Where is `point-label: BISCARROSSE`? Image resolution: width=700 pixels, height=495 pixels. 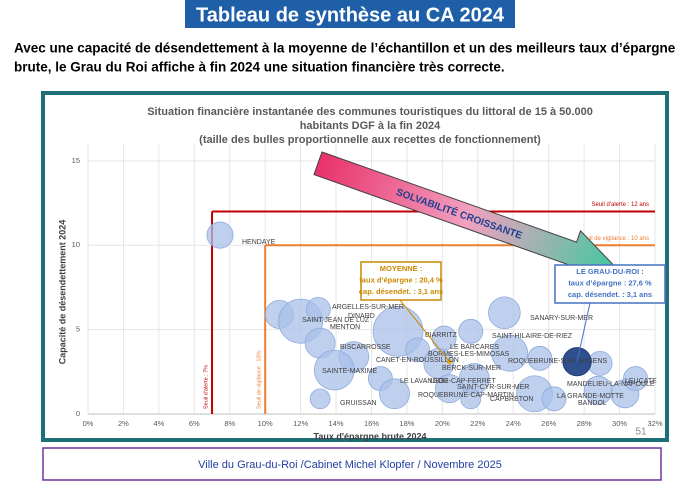
point-label: BISCARROSSE is located at coordinates (365, 347).